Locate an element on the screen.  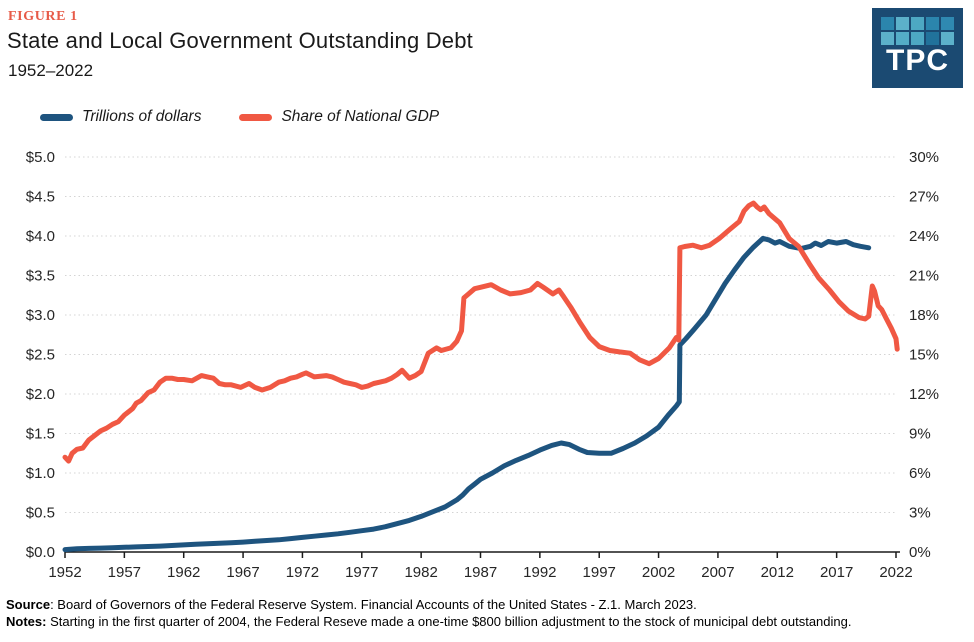
x-axis-tick-label: 2017 is located at coordinates (836, 572).